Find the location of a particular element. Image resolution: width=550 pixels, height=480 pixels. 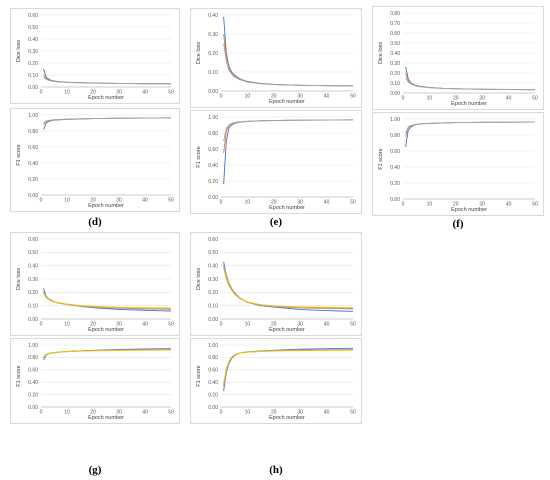

caption-f: (f) is located at coordinates (458, 224).